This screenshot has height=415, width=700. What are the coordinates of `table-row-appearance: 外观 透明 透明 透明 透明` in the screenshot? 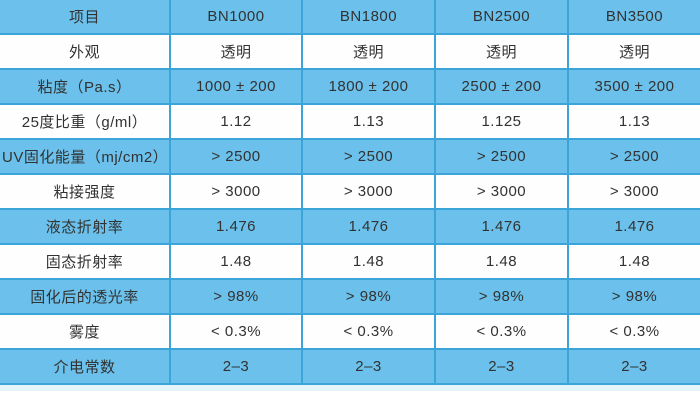 It's located at (350, 51).